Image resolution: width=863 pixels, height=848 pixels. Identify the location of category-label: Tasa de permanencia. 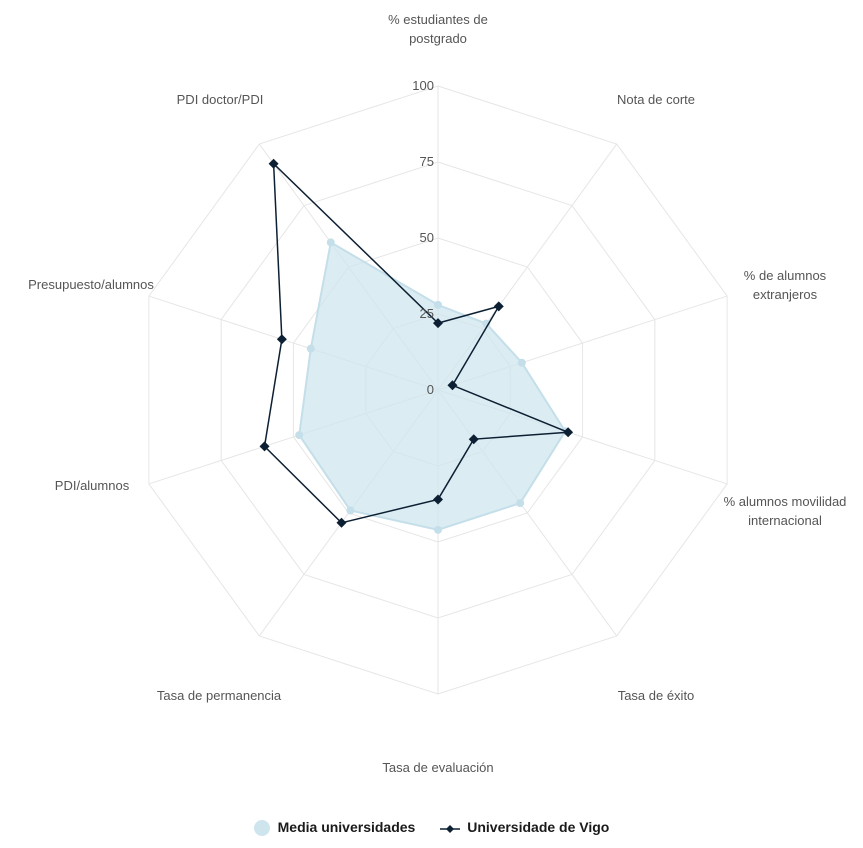
(219, 695).